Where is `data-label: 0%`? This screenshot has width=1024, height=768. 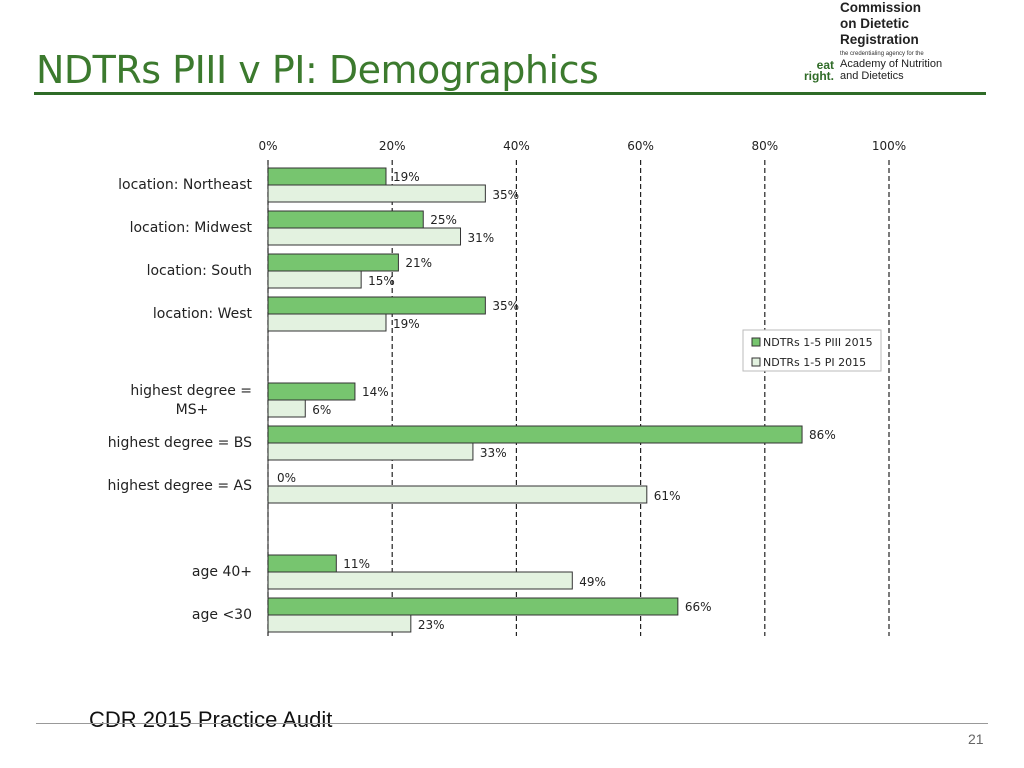 data-label: 0% is located at coordinates (286, 478).